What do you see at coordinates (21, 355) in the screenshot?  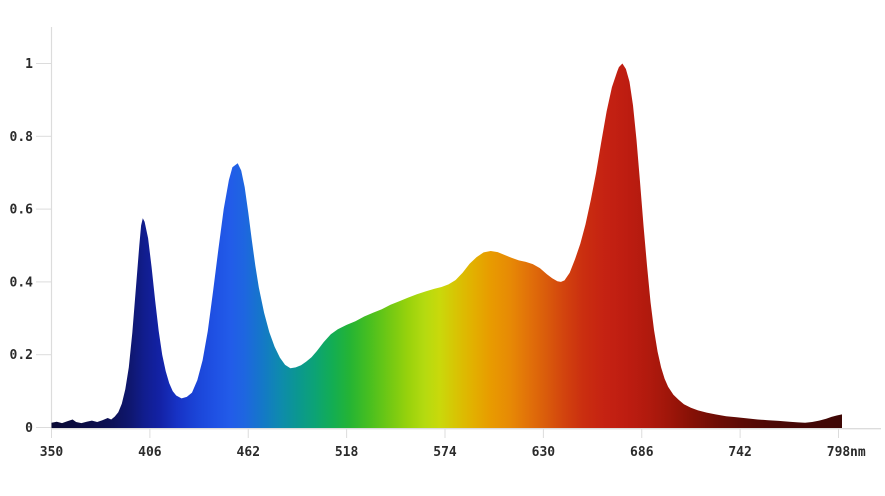 I see `y-tick-label: 0.2` at bounding box center [21, 355].